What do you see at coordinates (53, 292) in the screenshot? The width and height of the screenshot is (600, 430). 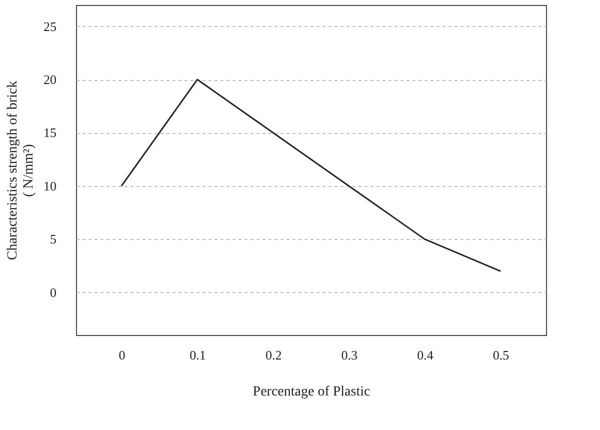 I see `y-tick-label: 0` at bounding box center [53, 292].